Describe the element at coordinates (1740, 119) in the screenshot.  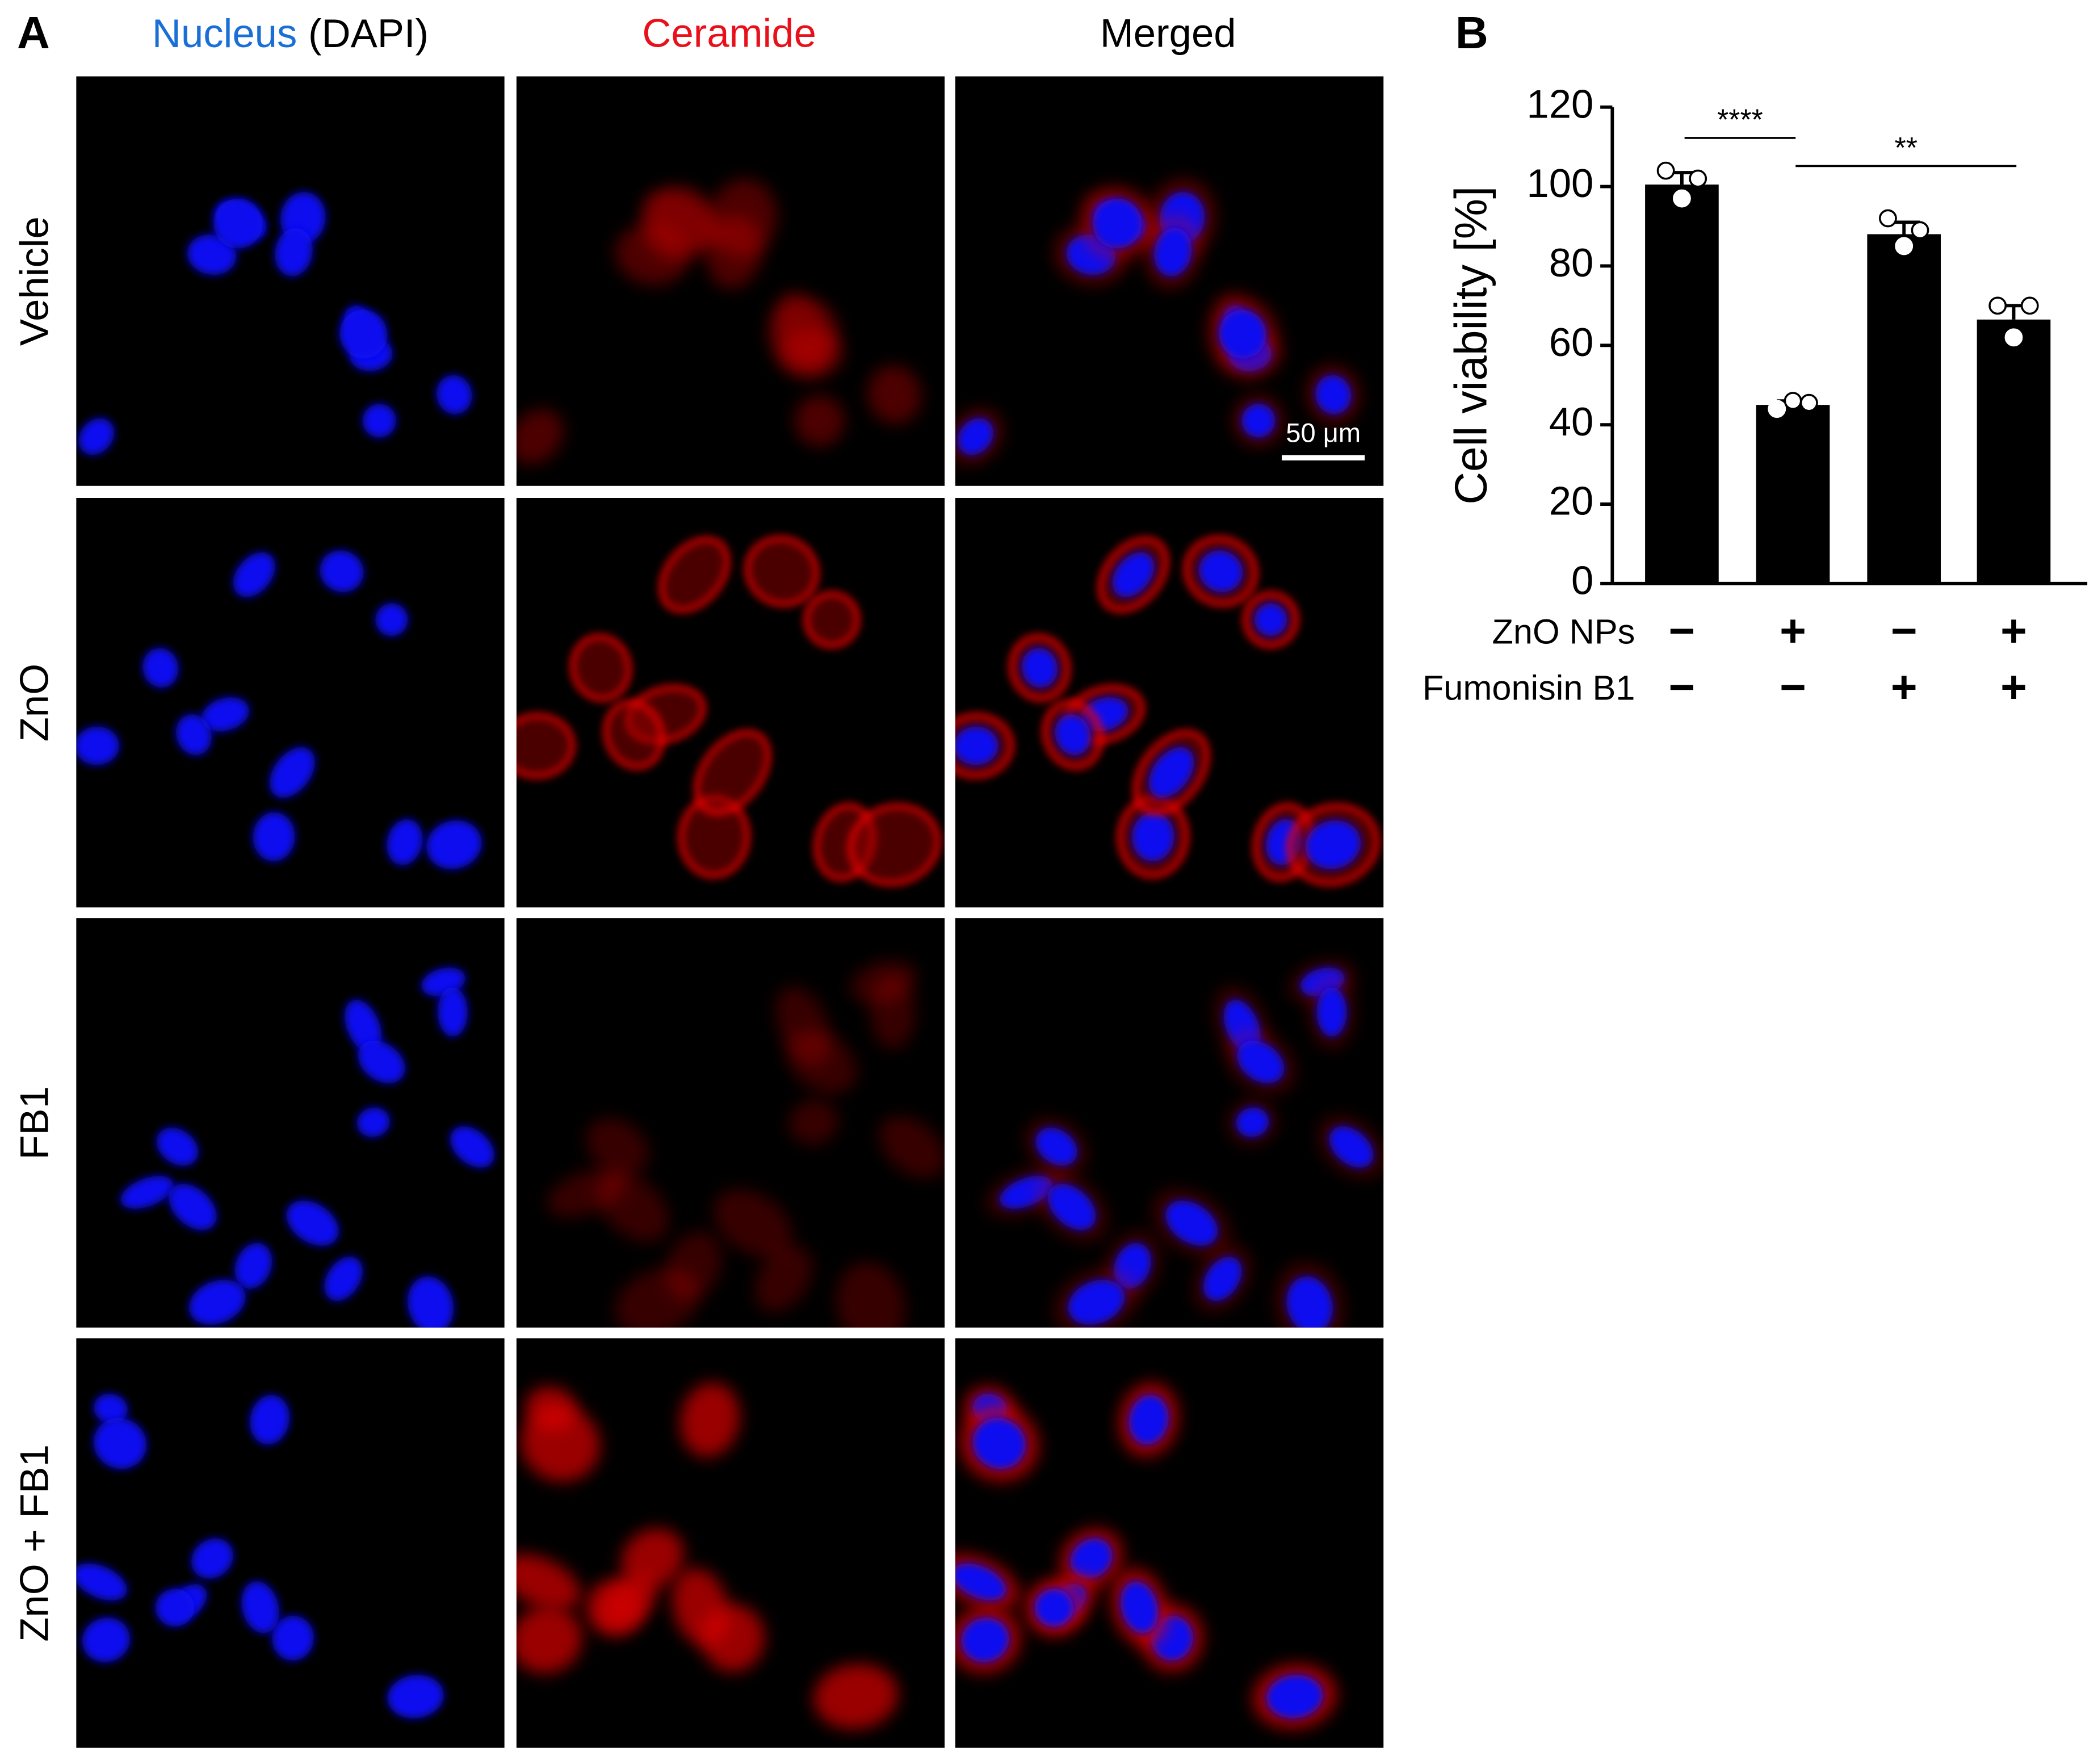
I see `significance-label: ****` at that location.